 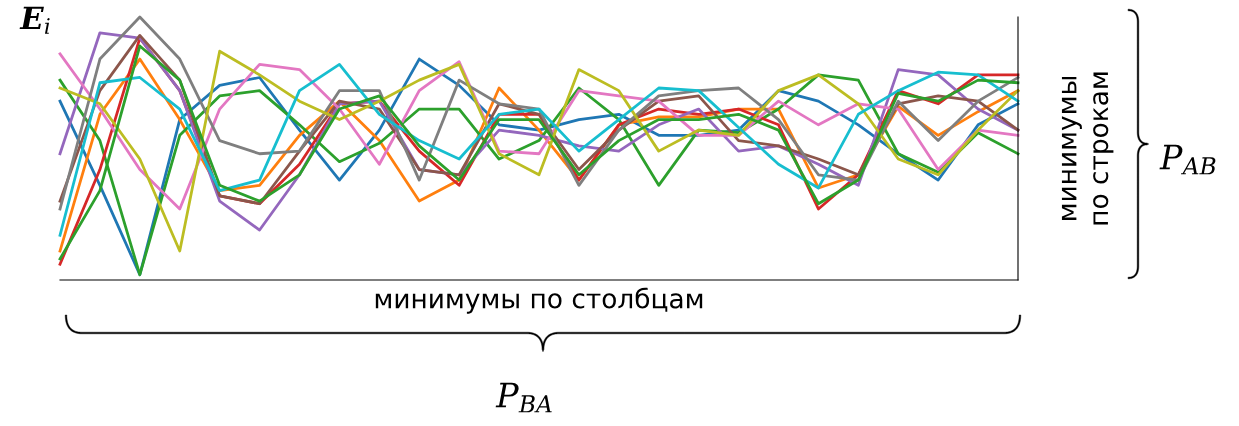 What do you see at coordinates (1087, 148) in the screenshot?
I see `y2-axis-title: минимумы по строкам` at bounding box center [1087, 148].